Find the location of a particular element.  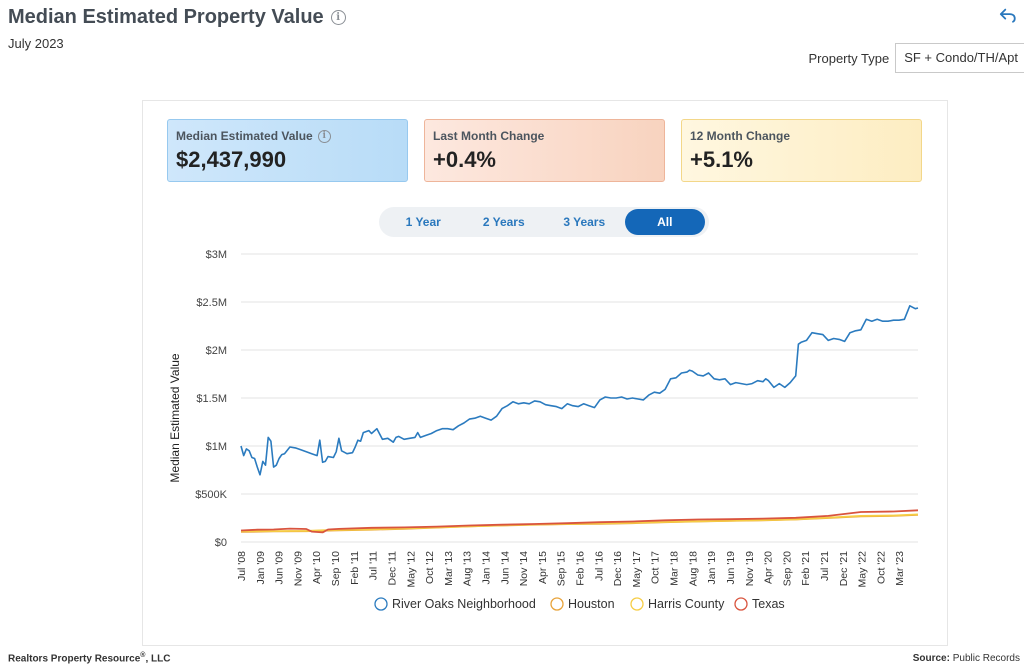

x-tick-label: Oct '17 is located at coordinates (656, 567).